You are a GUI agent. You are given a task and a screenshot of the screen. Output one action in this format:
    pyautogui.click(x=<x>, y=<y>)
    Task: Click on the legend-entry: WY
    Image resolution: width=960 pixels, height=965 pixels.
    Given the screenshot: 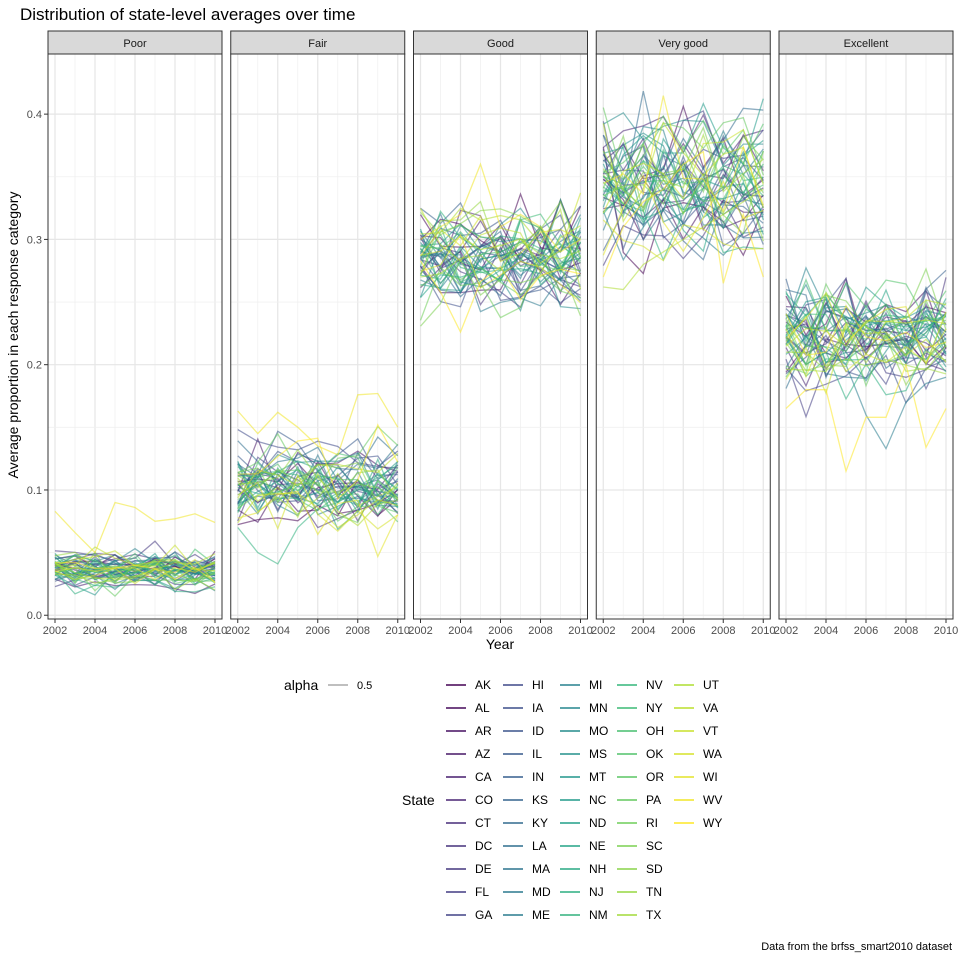 What is the action you would take?
    pyautogui.click(x=698, y=823)
    